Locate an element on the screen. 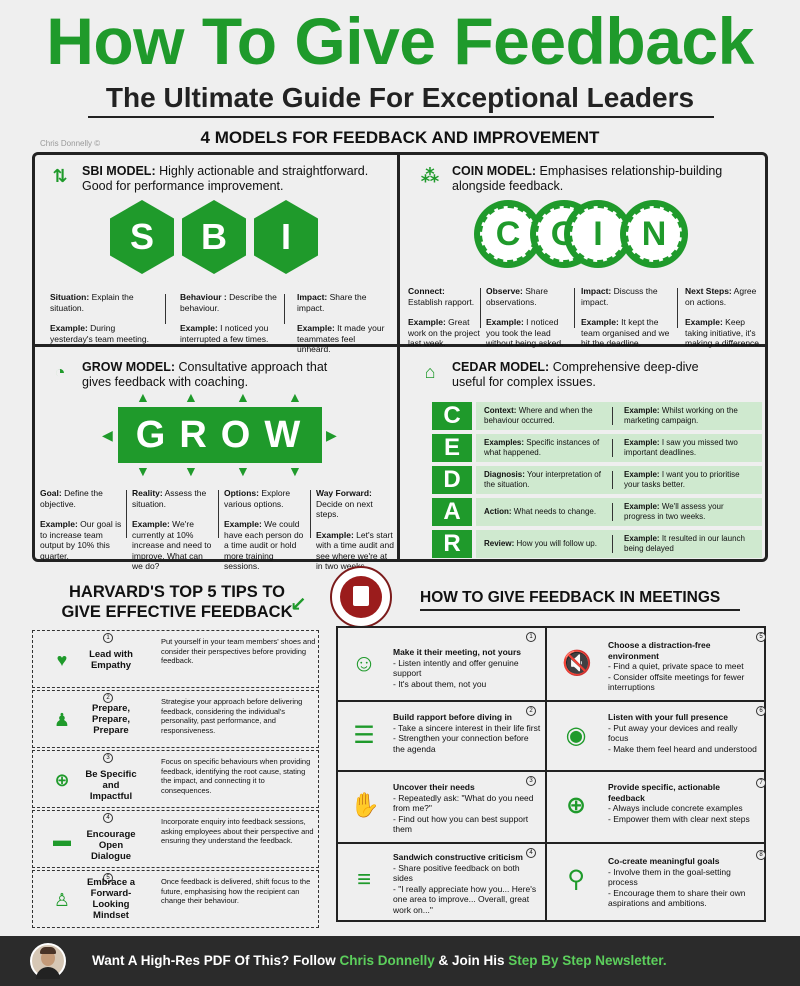 Image resolution: width=800 pixels, height=986 pixels. grow-word-bar: GROW is located at coordinates (220, 435).